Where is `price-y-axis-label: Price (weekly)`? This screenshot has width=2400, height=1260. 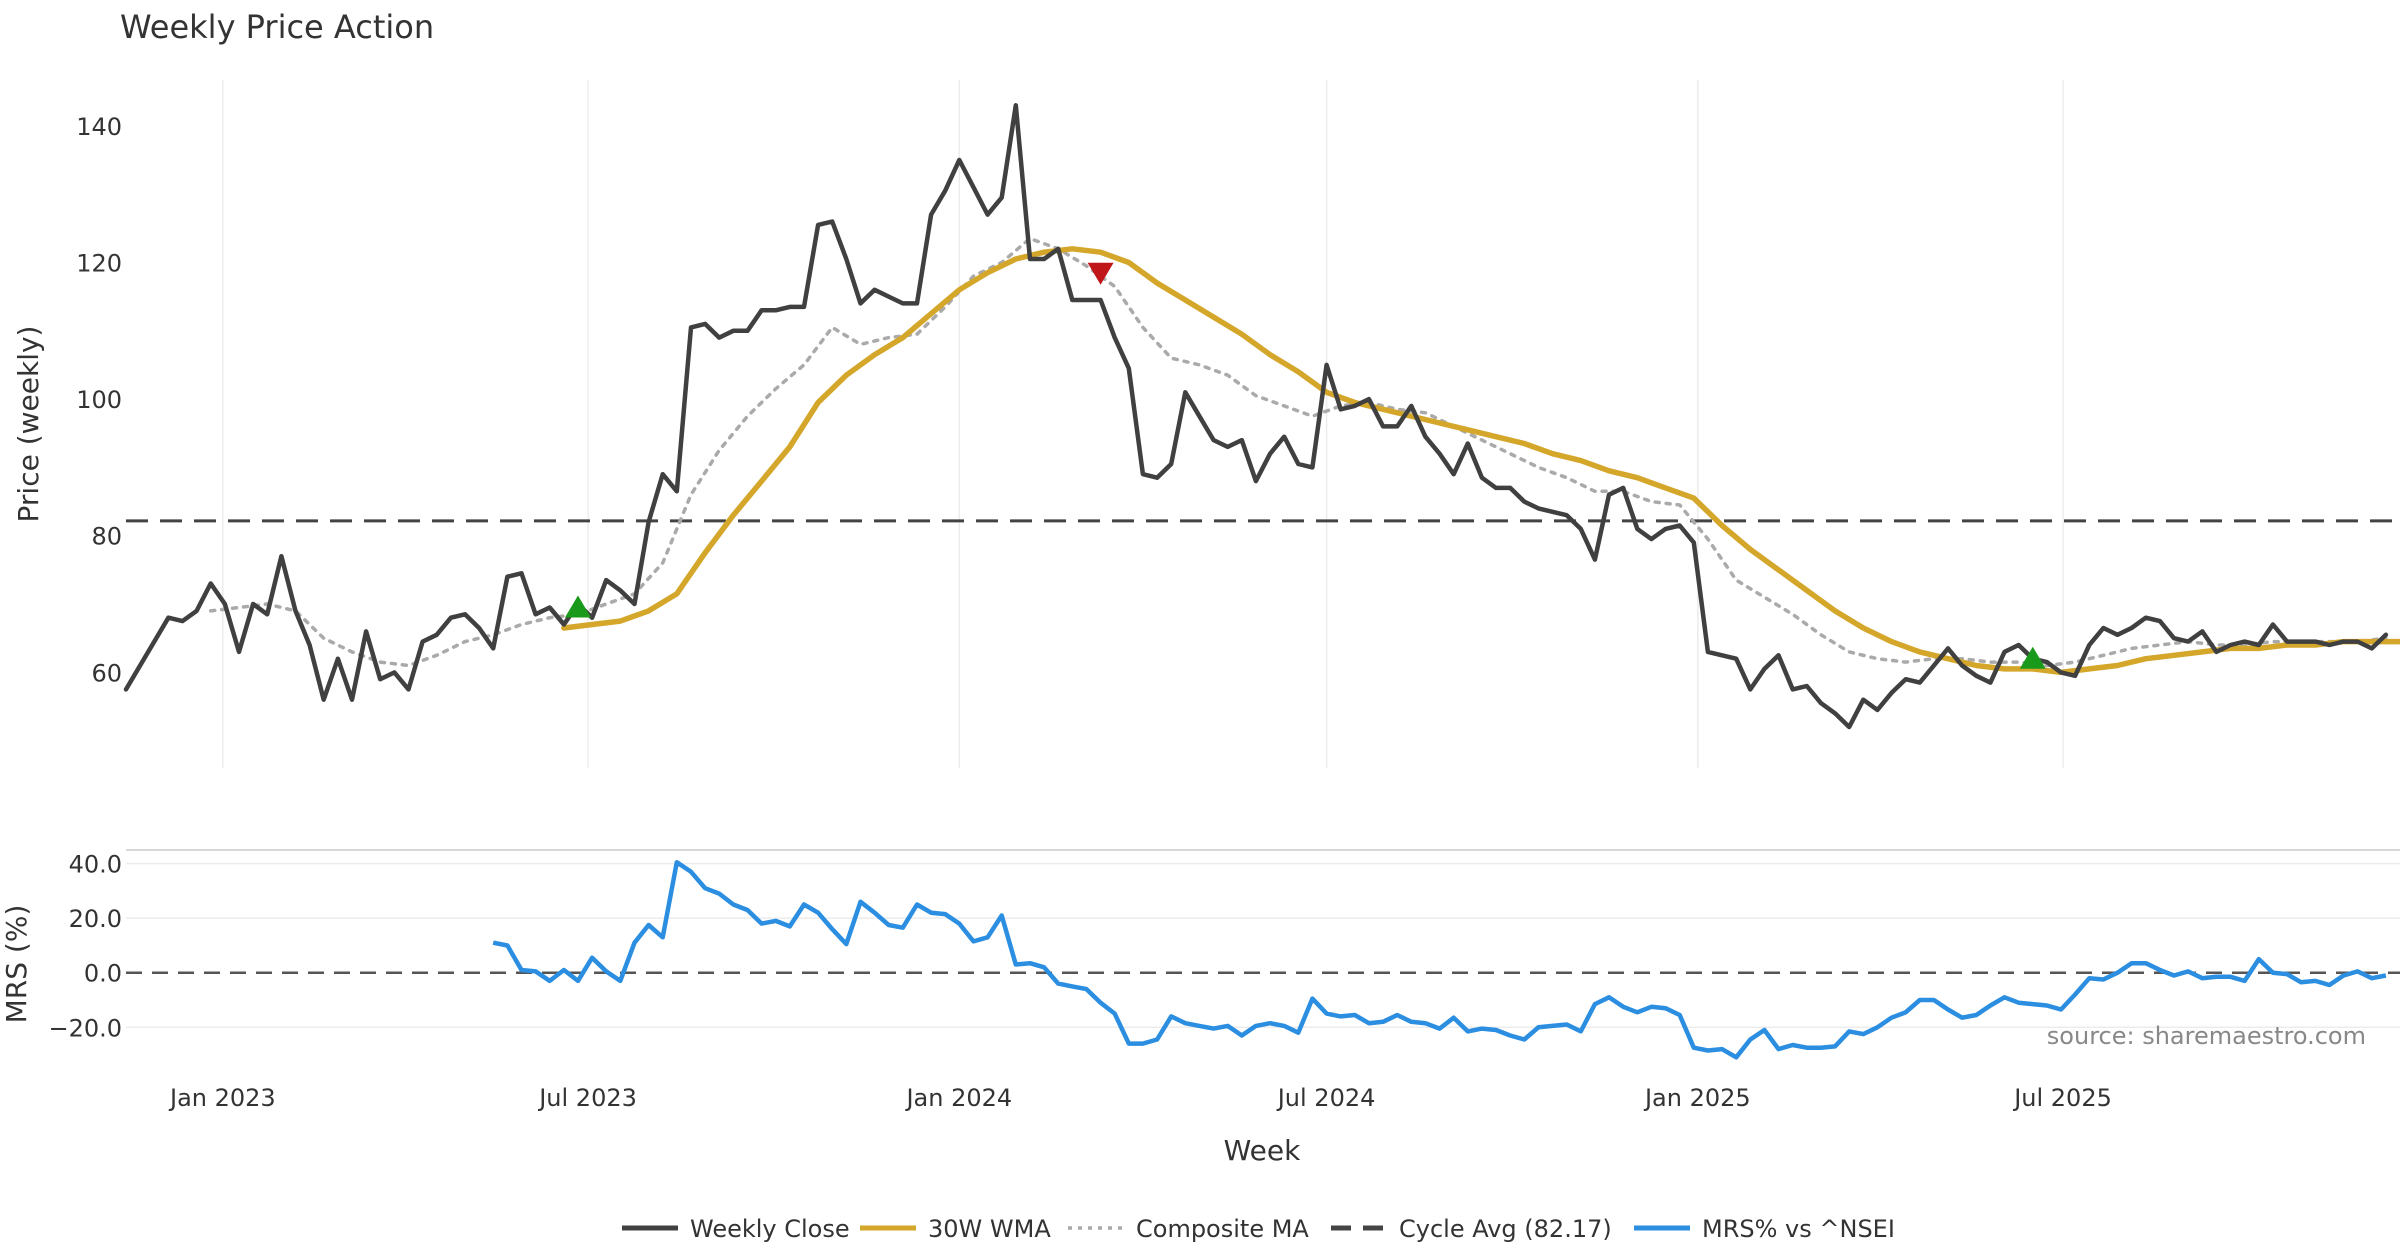 price-y-axis-label: Price (weekly) is located at coordinates (28, 424).